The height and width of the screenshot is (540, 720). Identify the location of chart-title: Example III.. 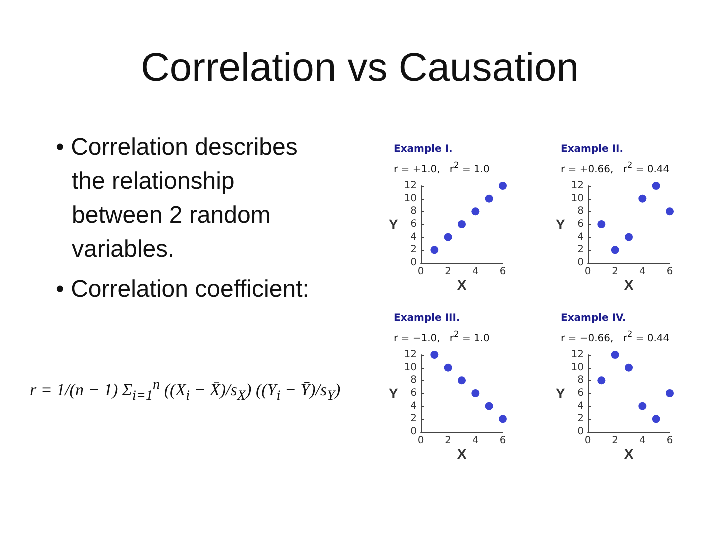
(427, 318).